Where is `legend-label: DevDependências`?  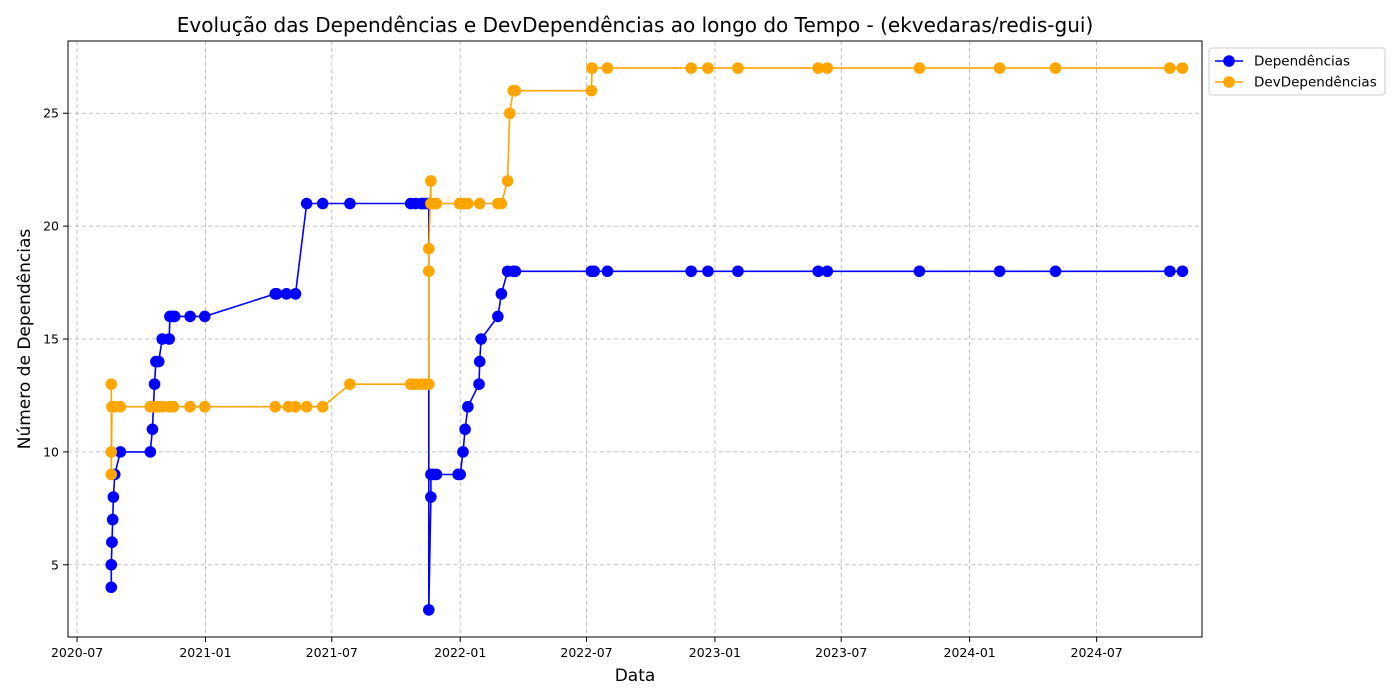 legend-label: DevDependências is located at coordinates (1315, 83).